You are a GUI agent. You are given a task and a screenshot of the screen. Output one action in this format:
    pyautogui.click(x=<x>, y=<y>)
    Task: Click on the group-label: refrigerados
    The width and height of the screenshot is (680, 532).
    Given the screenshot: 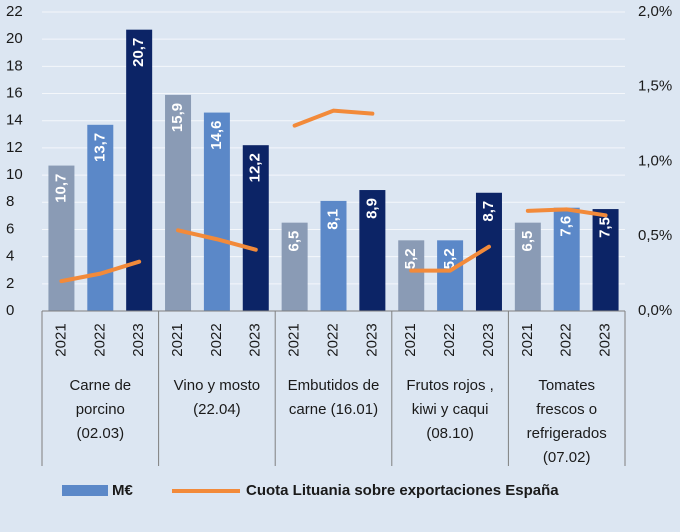 What is the action you would take?
    pyautogui.click(x=567, y=433)
    